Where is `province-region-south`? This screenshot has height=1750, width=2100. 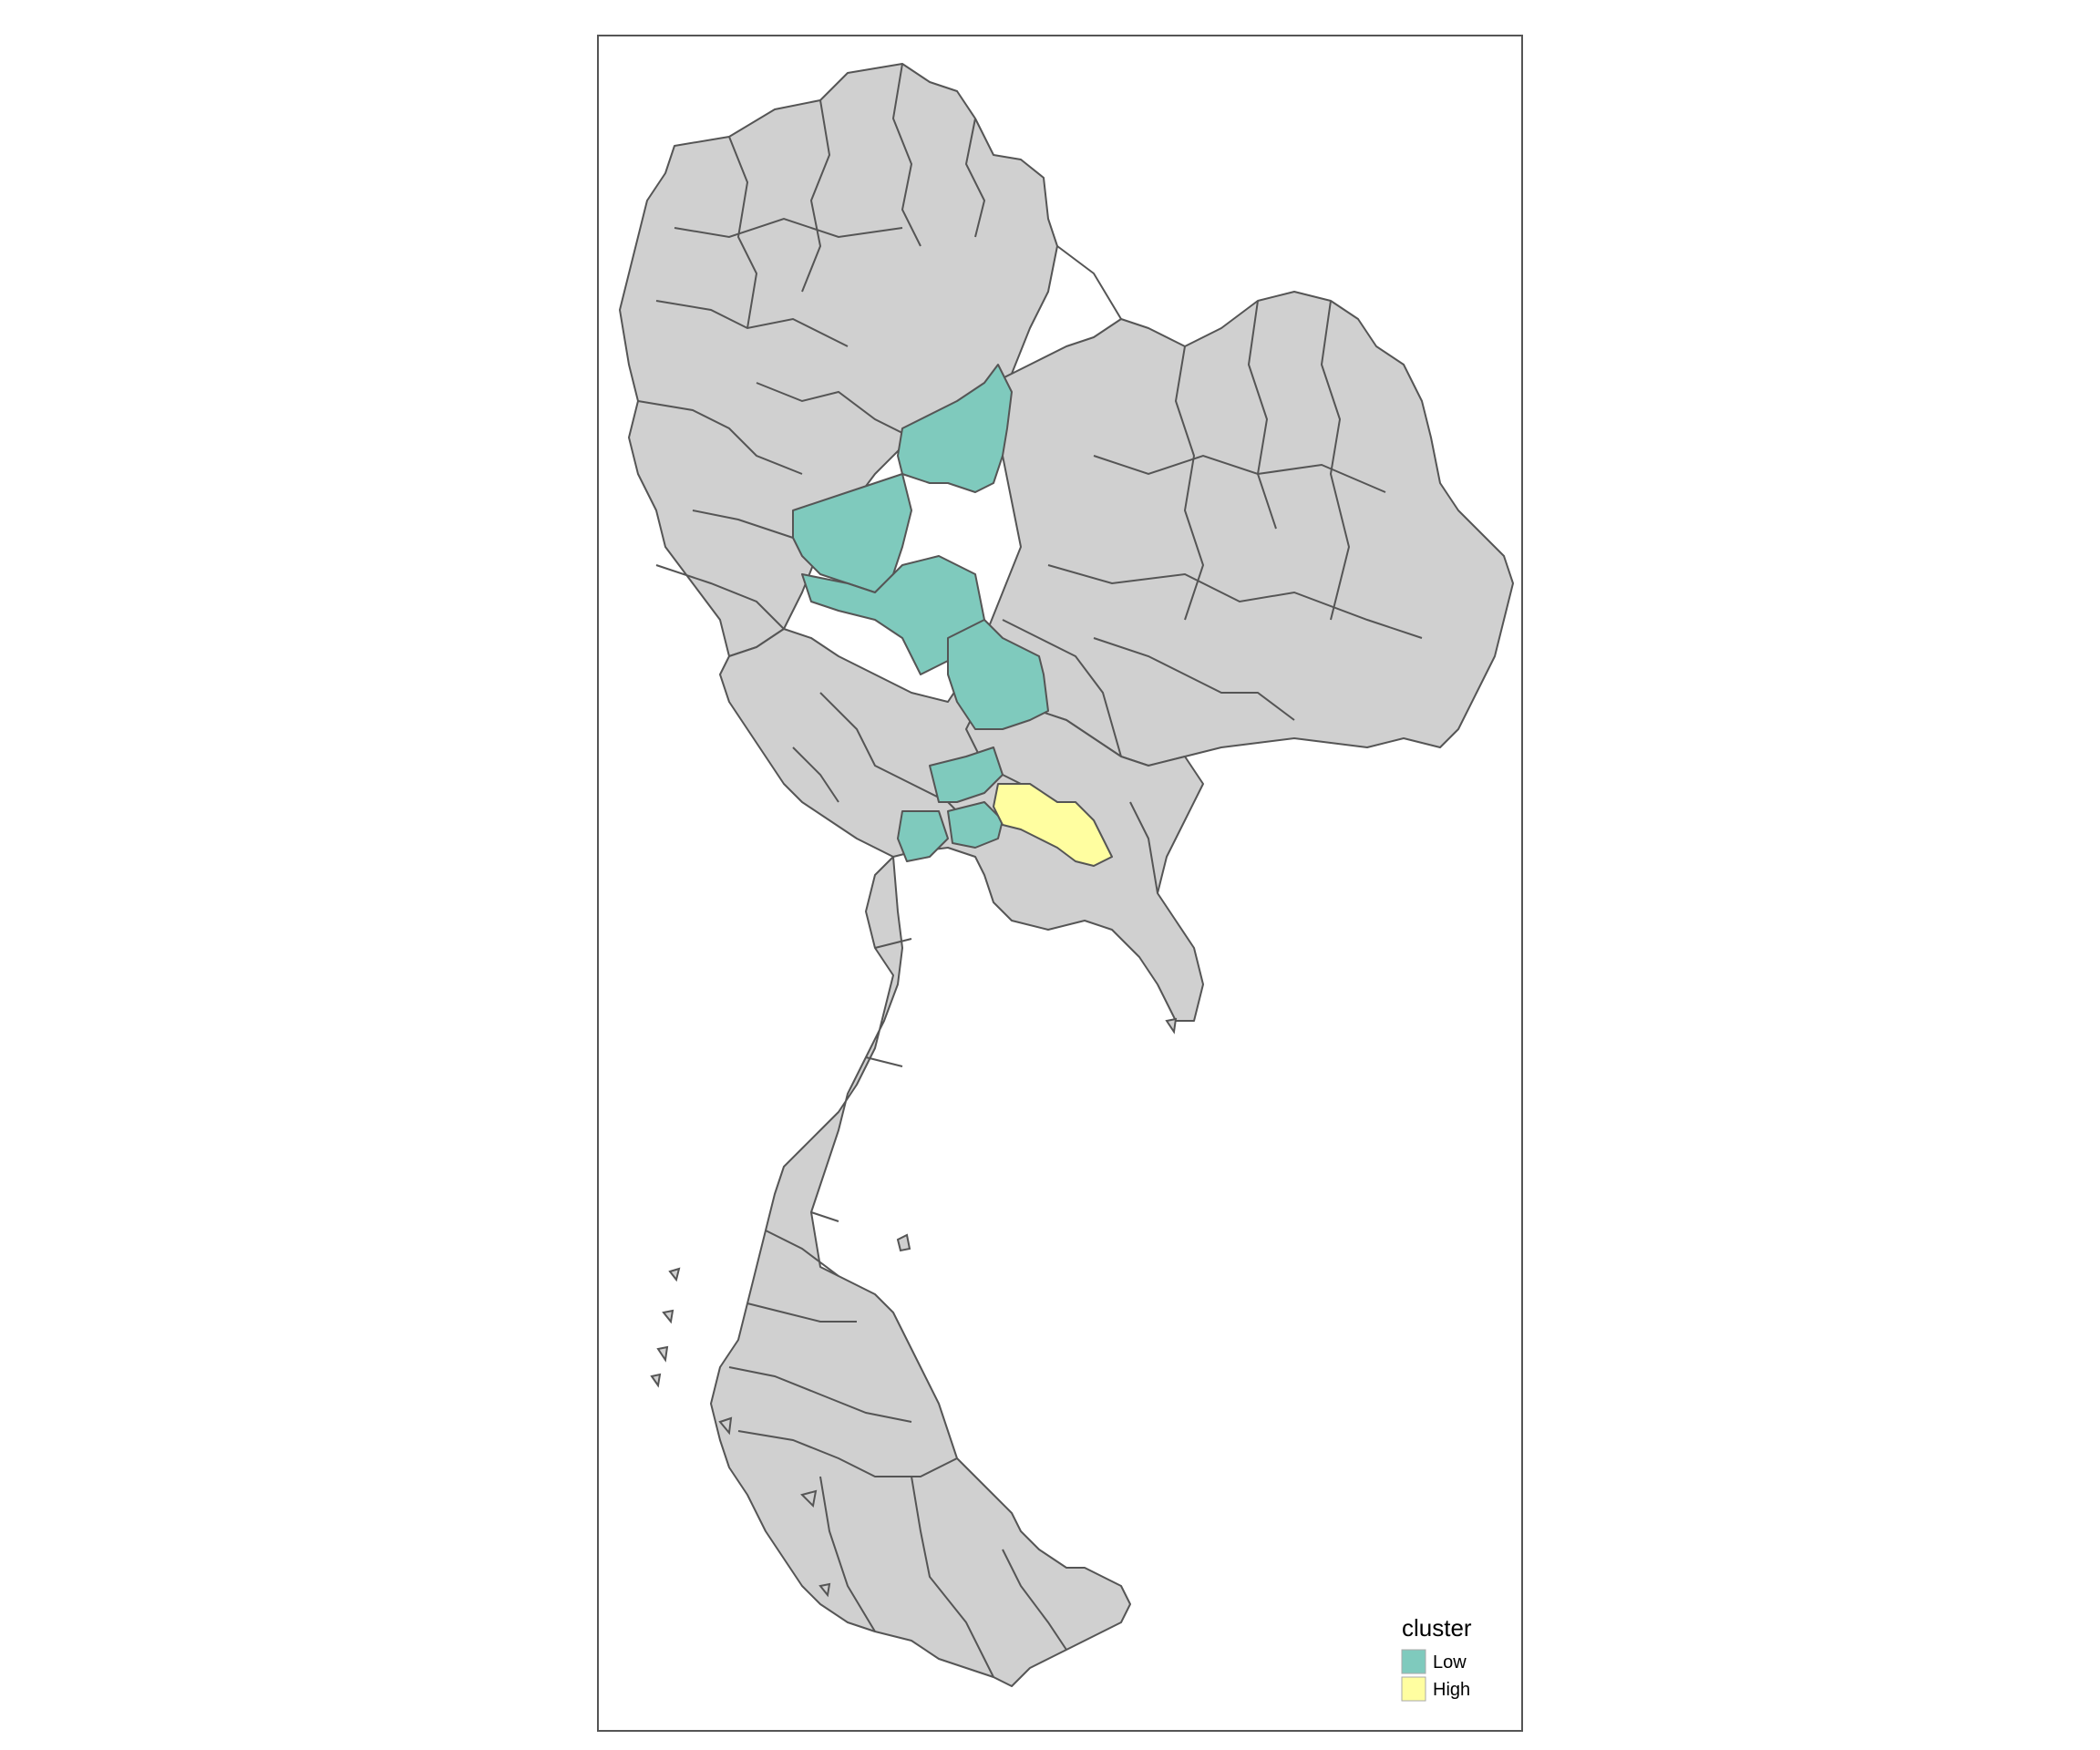 province-region-south is located at coordinates (921, 1272).